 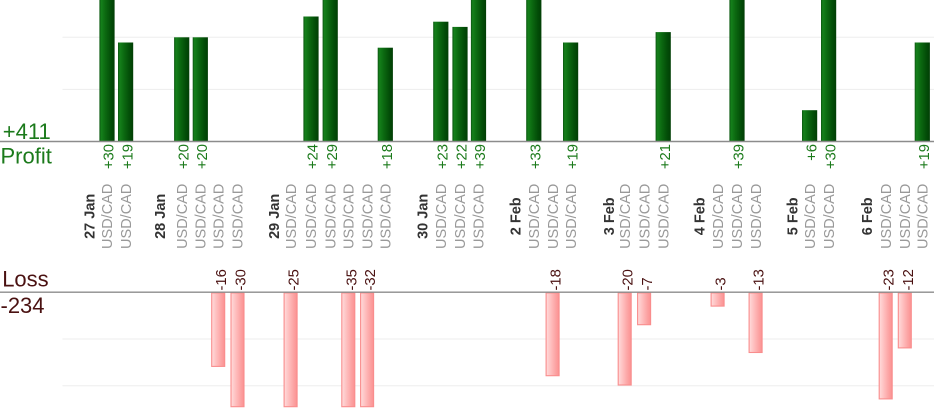 I want to click on svg-text: +21, so click(x=666, y=156).